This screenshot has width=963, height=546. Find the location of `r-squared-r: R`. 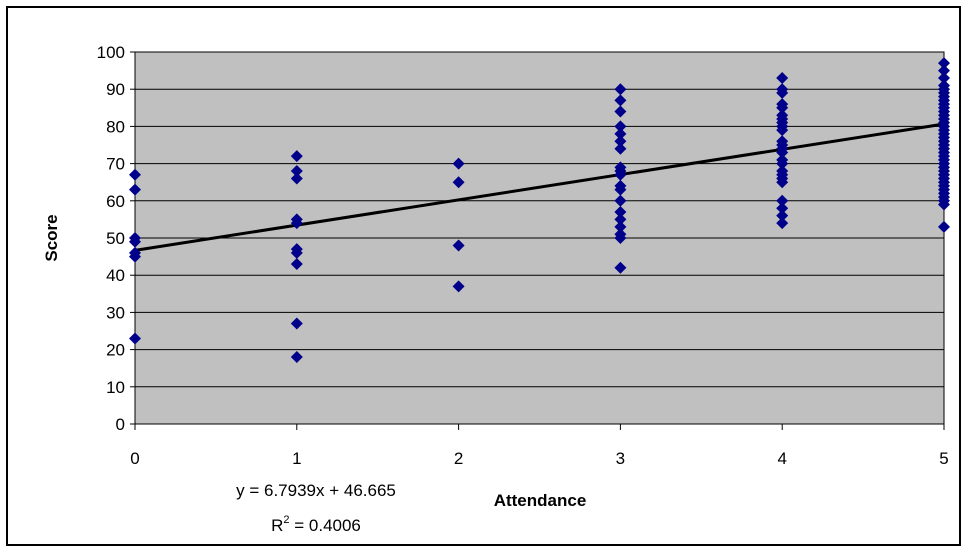

r-squared-r: R is located at coordinates (277, 525).